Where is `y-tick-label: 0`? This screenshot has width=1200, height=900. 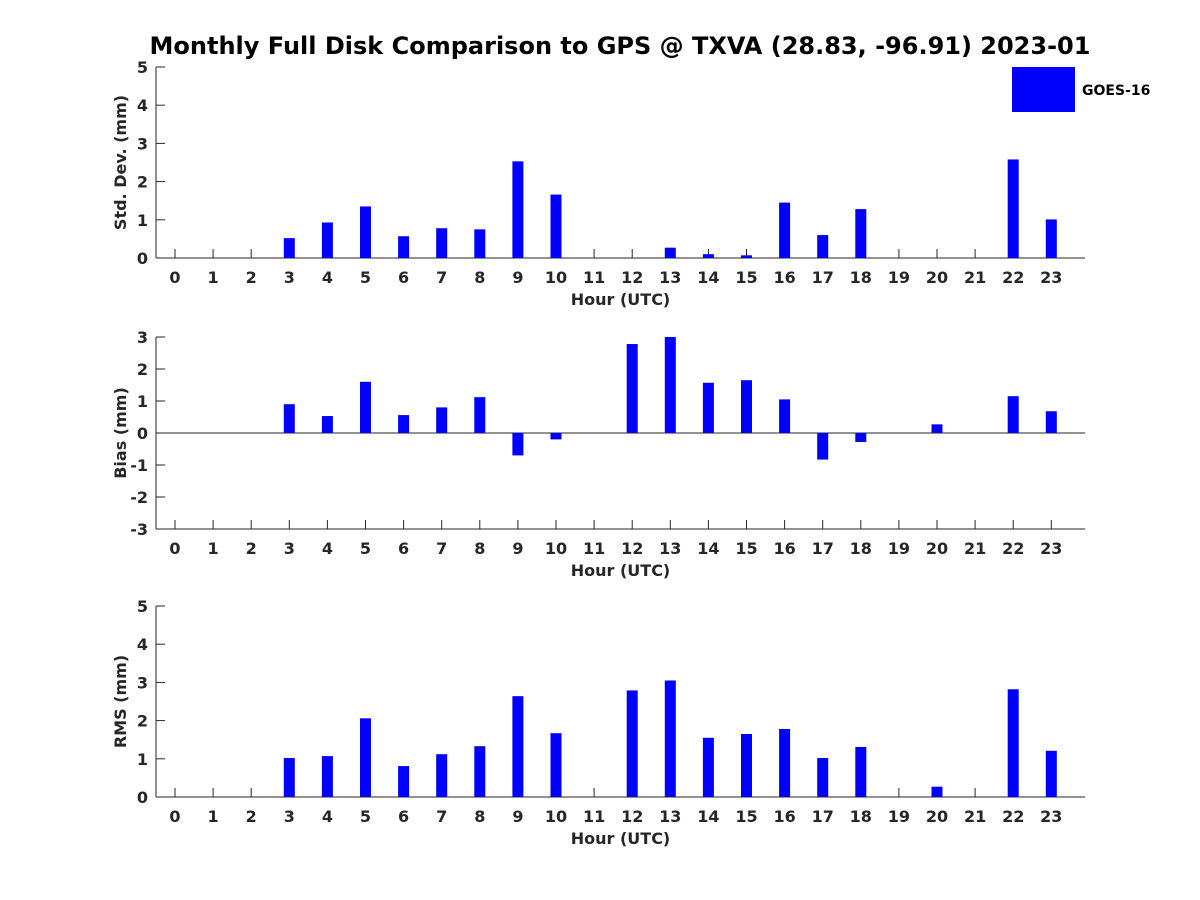
y-tick-label: 0 is located at coordinates (142, 433).